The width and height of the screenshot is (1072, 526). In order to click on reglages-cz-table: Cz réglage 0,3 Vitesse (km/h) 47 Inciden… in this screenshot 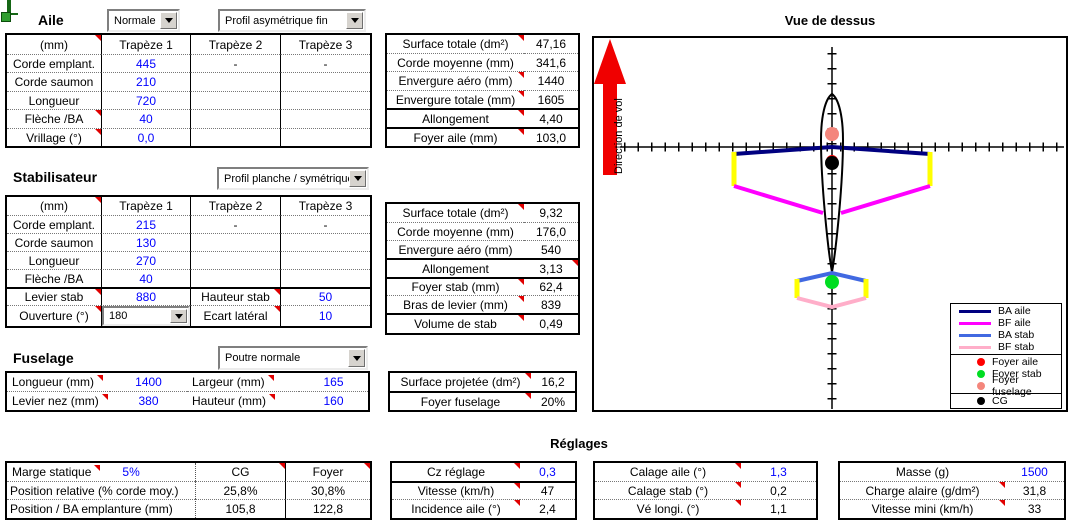, I will do `click(483, 490)`.